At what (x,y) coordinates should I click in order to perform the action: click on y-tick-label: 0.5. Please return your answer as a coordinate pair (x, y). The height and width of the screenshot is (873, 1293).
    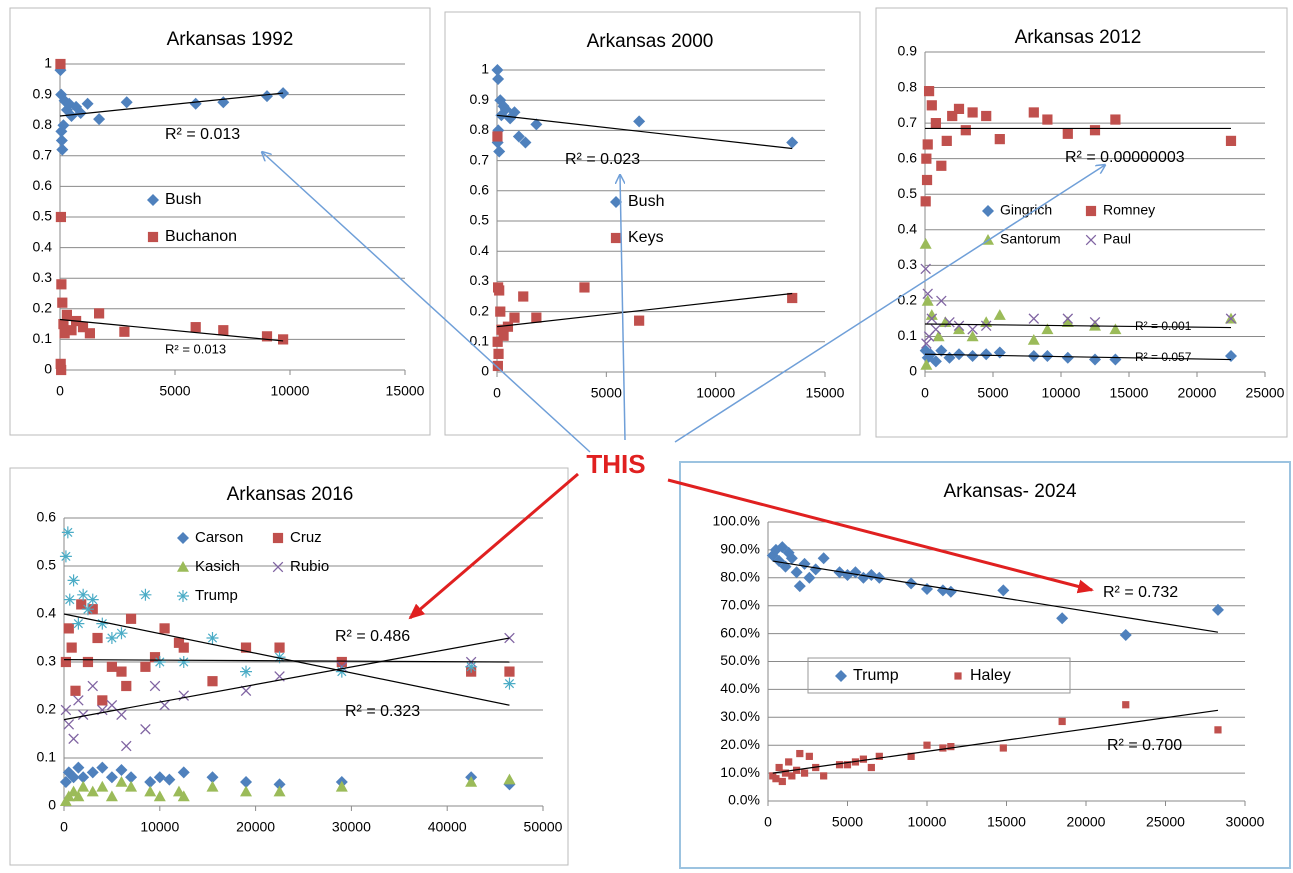
    Looking at the image, I should click on (908, 193).